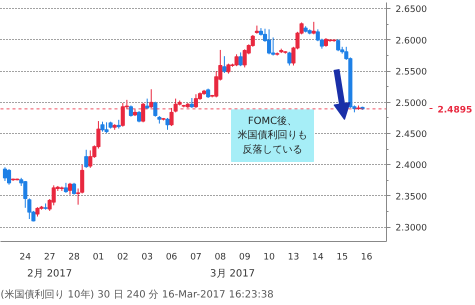  Describe the element at coordinates (49, 274) in the screenshot. I see `text: 2月 2017` at that location.